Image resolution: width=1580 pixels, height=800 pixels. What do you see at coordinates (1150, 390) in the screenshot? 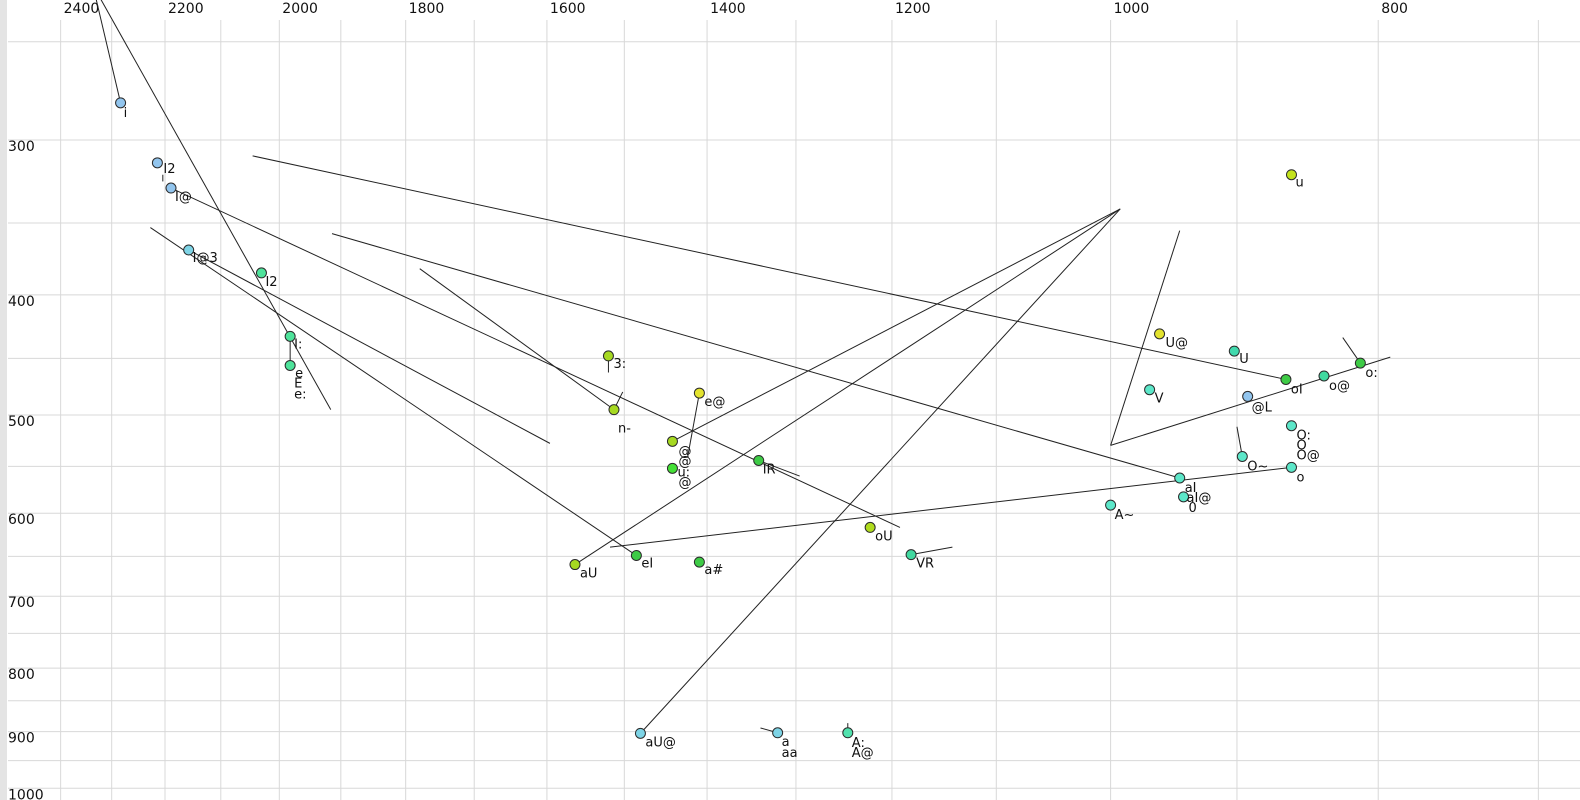
I see `vowel-point-V` at bounding box center [1150, 390].